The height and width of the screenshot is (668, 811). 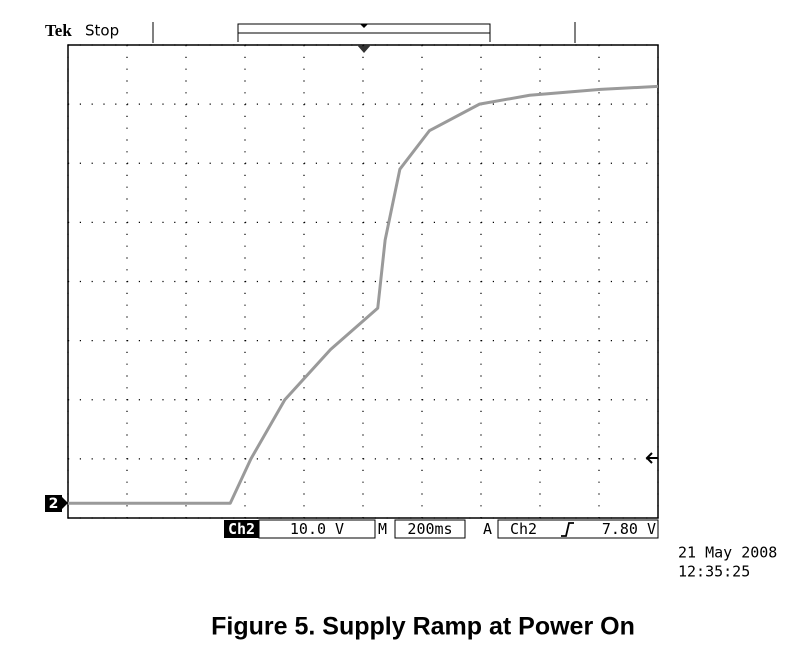 I want to click on state: Stop, so click(x=102, y=31).